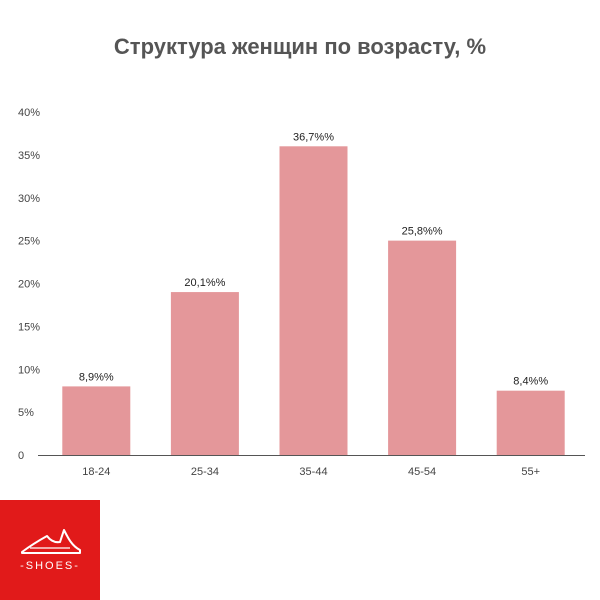 The width and height of the screenshot is (600, 600). What do you see at coordinates (29, 327) in the screenshot?
I see `y-tick-label: 15%` at bounding box center [29, 327].